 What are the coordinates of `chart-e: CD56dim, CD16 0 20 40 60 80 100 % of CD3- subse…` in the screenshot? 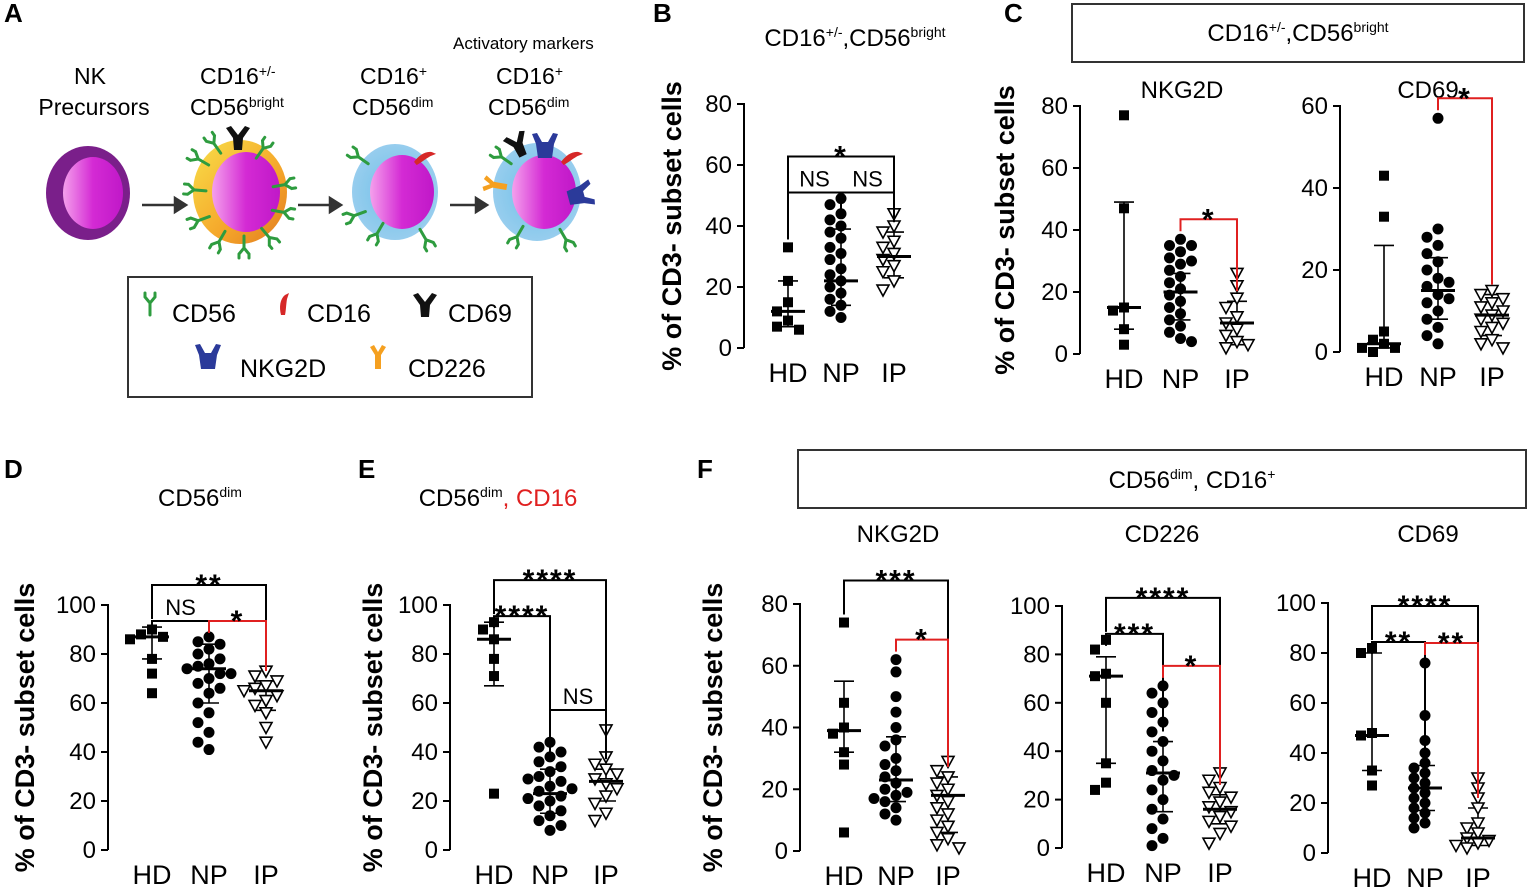 It's located at (491, 687).